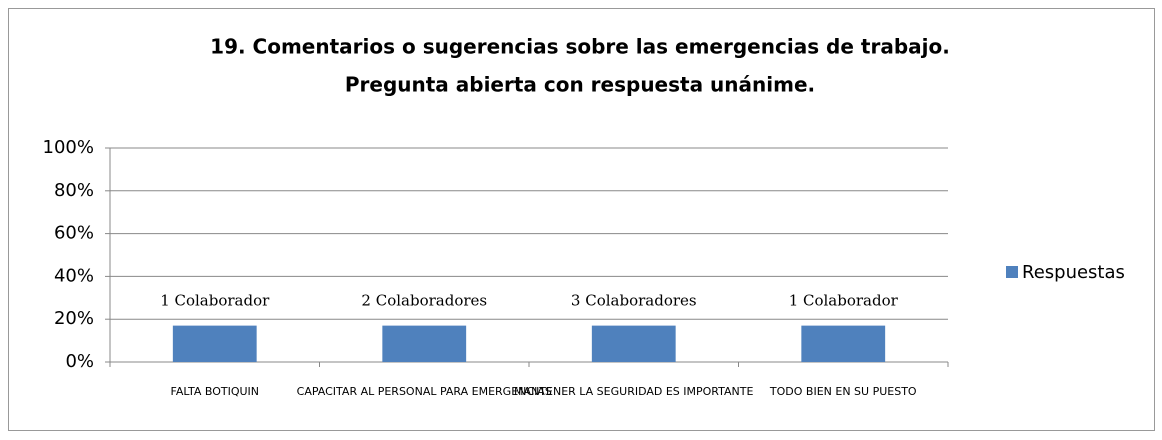 Image resolution: width=1162 pixels, height=440 pixels. Describe the element at coordinates (580, 85) in the screenshot. I see `chart-subtitle: Pregunta abierta con respuesta unánime.` at that location.